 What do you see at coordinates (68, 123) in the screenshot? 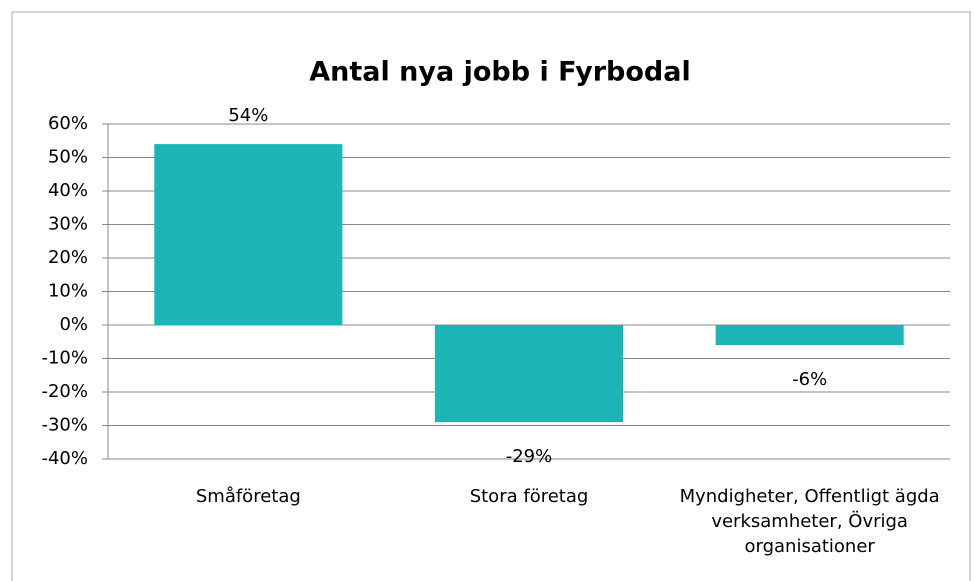
I see `y-tick-label: 60%` at bounding box center [68, 123].